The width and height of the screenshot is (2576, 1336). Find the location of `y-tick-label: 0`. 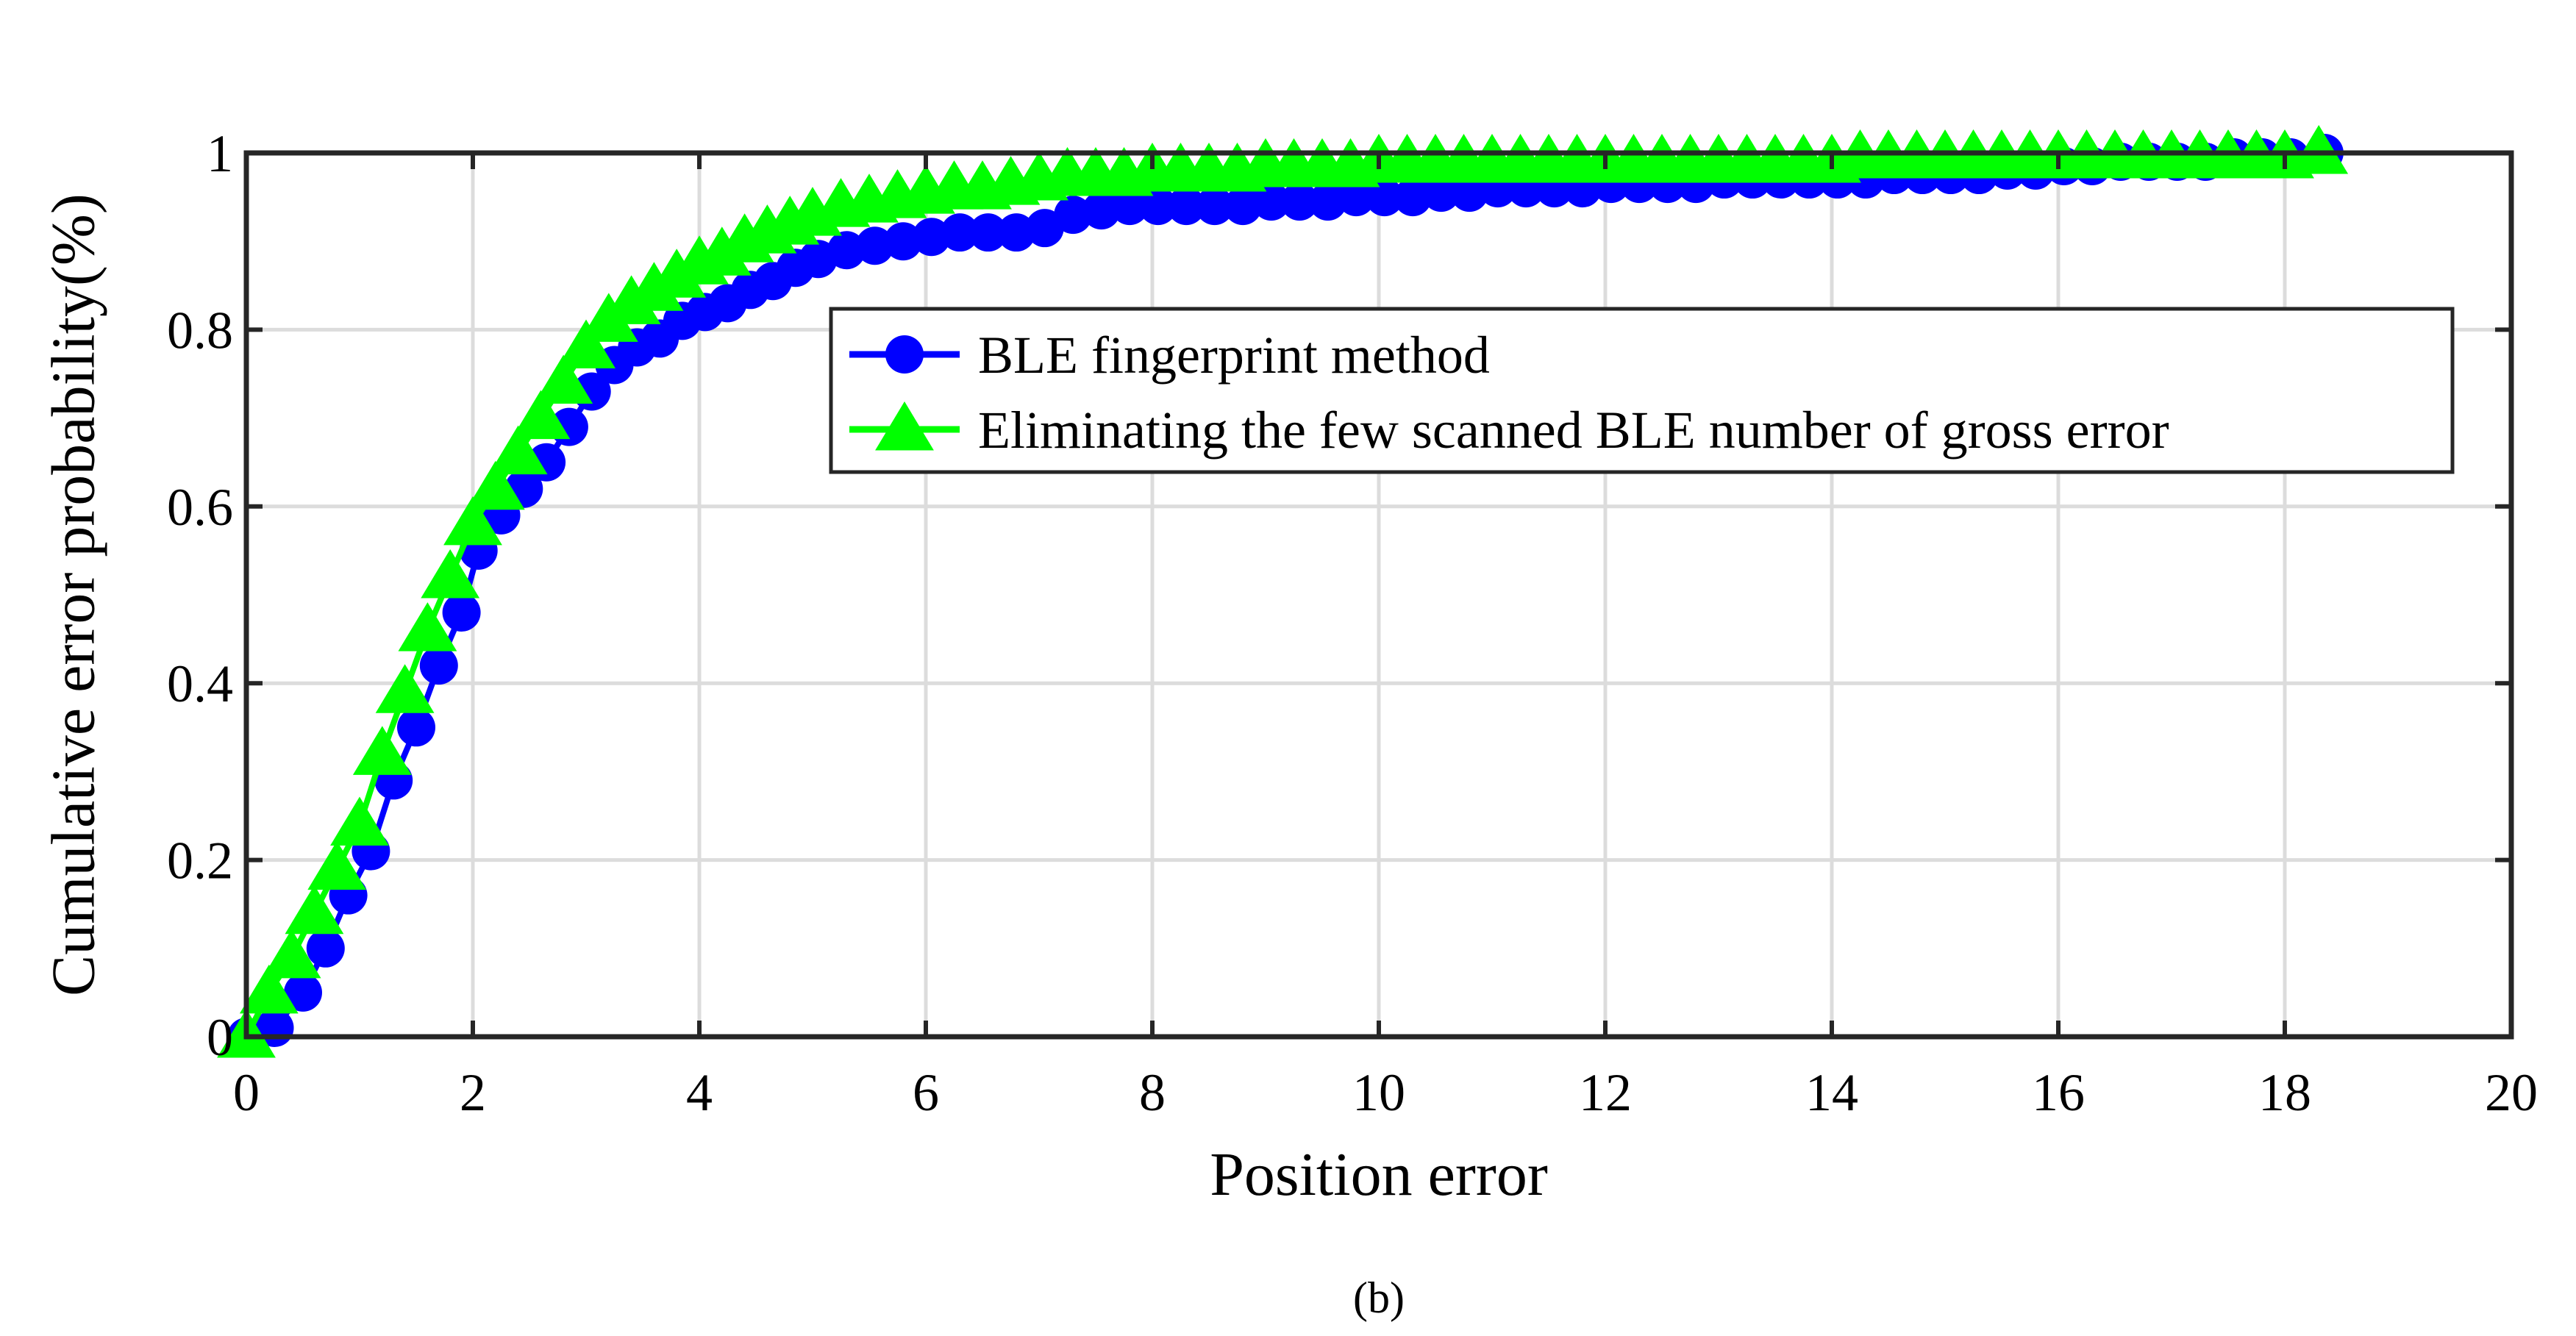

y-tick-label: 0 is located at coordinates (220, 1037).